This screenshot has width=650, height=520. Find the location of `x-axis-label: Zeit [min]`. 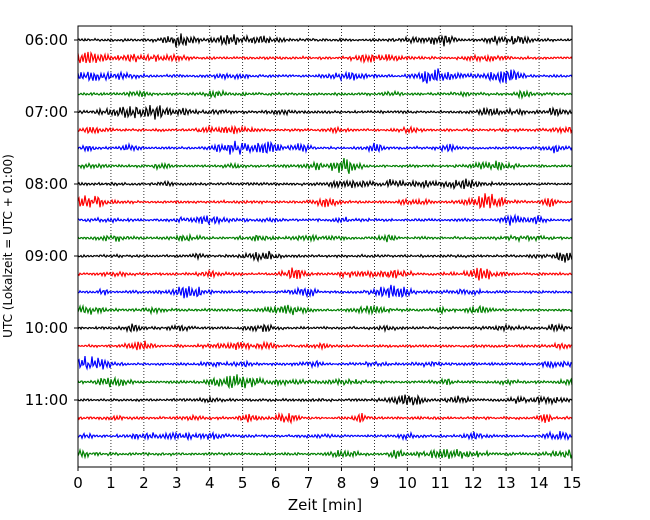

x-axis-label: Zeit [min] is located at coordinates (325, 505).